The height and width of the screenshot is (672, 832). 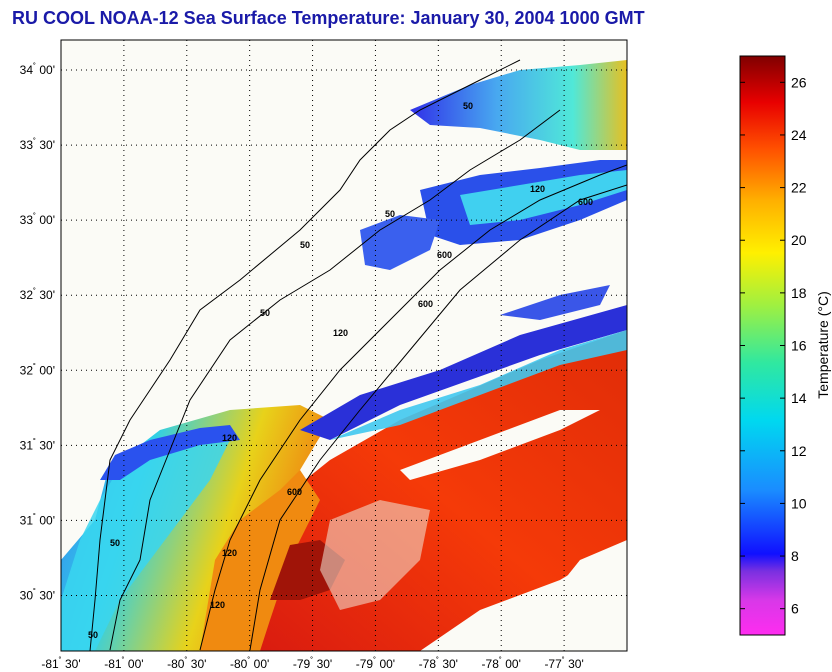 I want to click on lon-tick-label: -79˚ 30', so click(x=312, y=663).